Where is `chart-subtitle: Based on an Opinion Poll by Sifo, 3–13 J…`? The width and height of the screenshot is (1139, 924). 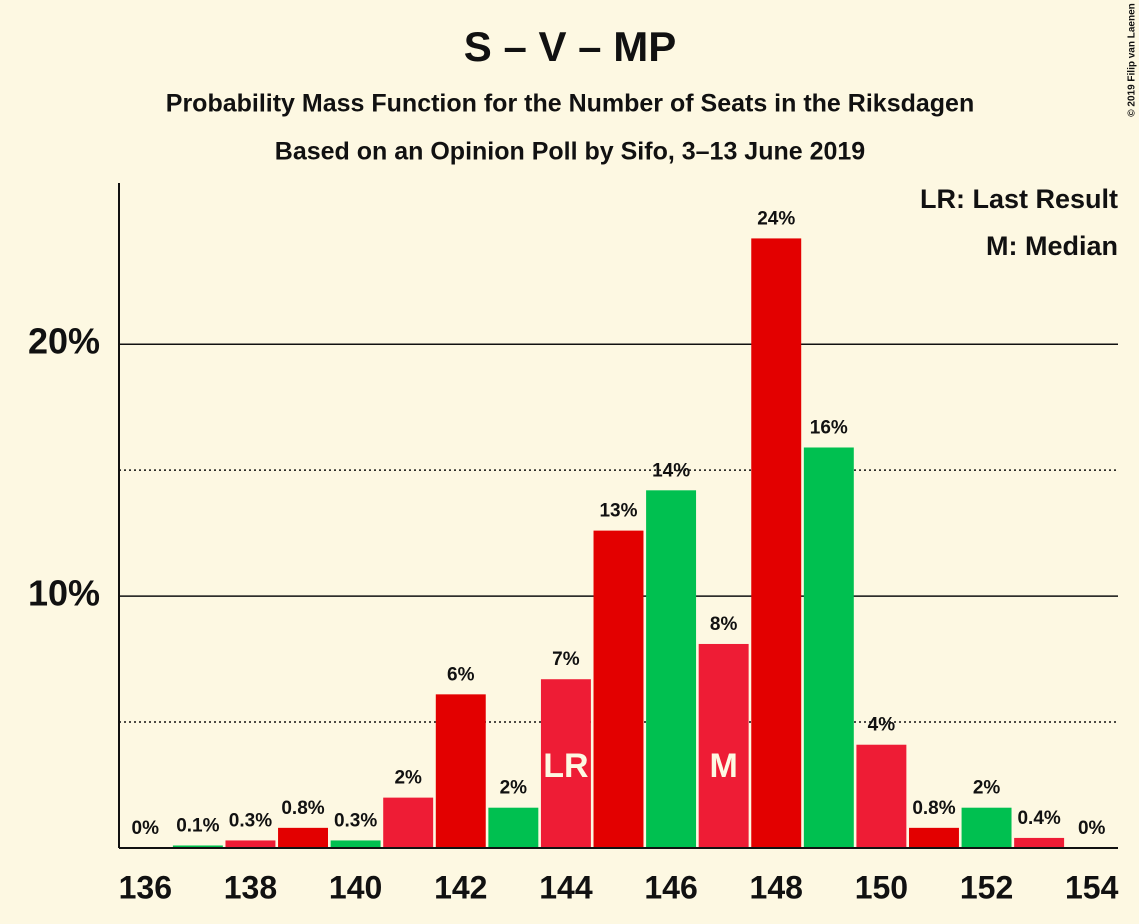 chart-subtitle: Based on an Opinion Poll by Sifo, 3–13 J… is located at coordinates (570, 152).